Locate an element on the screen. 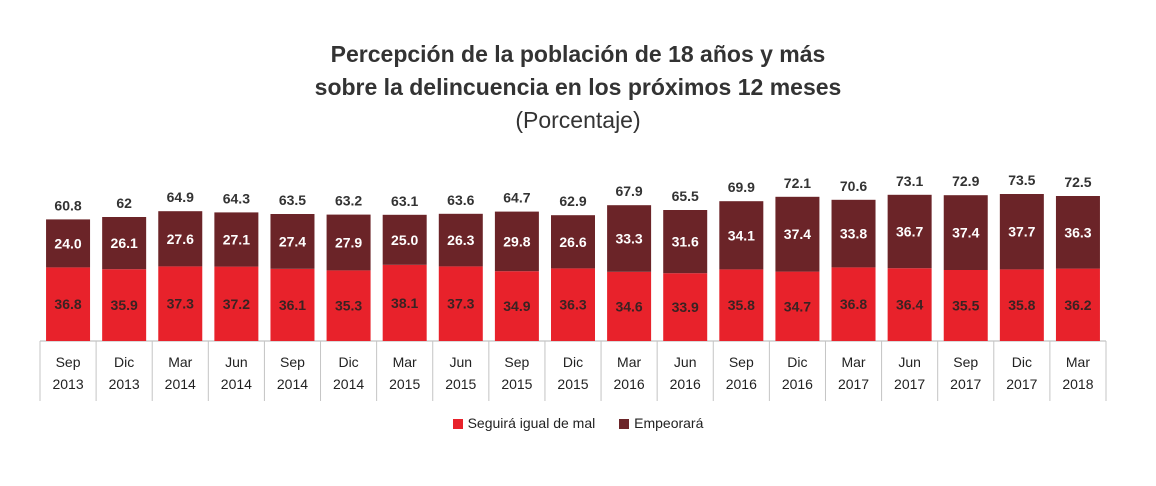 This screenshot has height=486, width=1156. data-label-empeorara: 37.4 is located at coordinates (797, 234).